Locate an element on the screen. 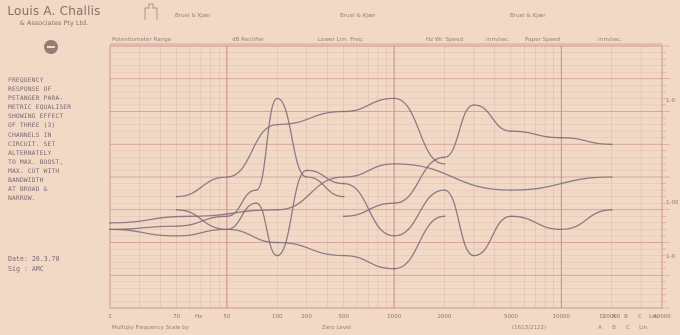 The width and height of the screenshot is (680, 335). right-axis-label: 1-00 is located at coordinates (672, 203).